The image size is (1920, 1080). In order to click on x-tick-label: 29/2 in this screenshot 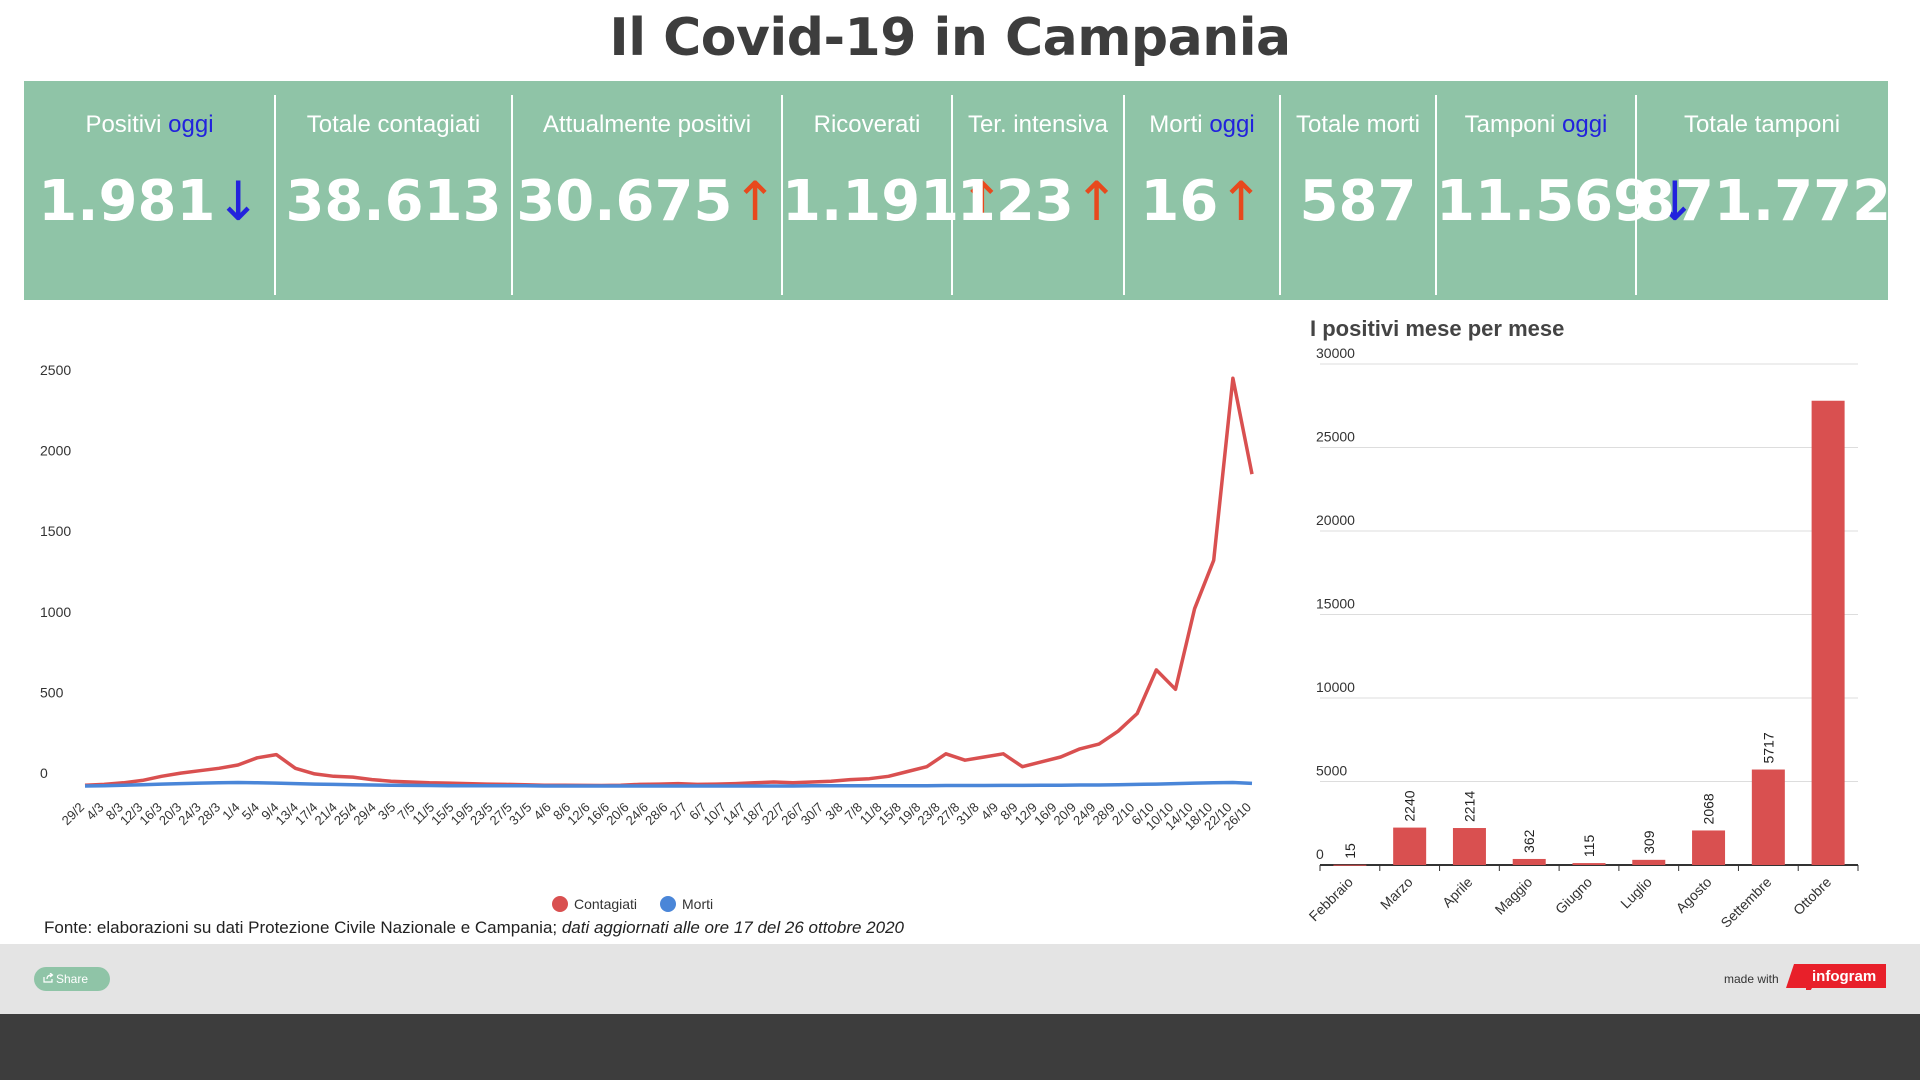, I will do `click(73, 814)`.